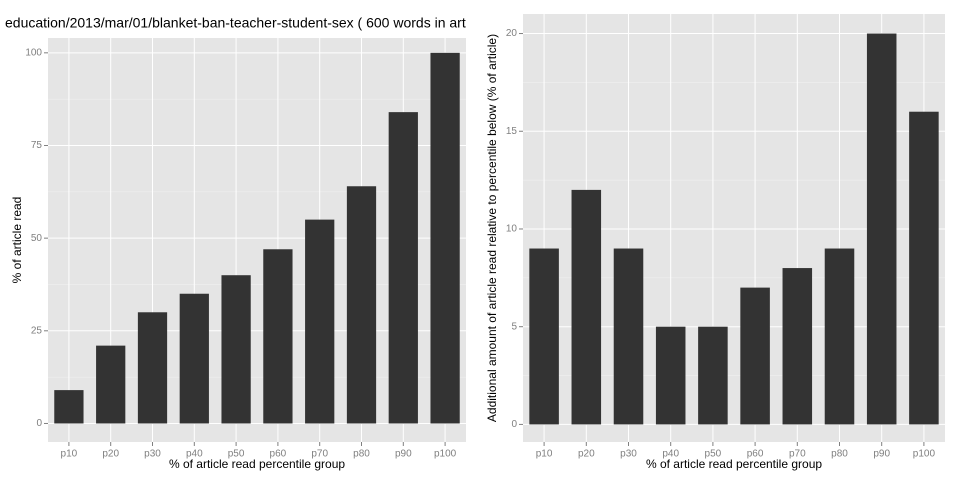 The image size is (960, 480). I want to click on y-tick-label: 15, so click(512, 131).